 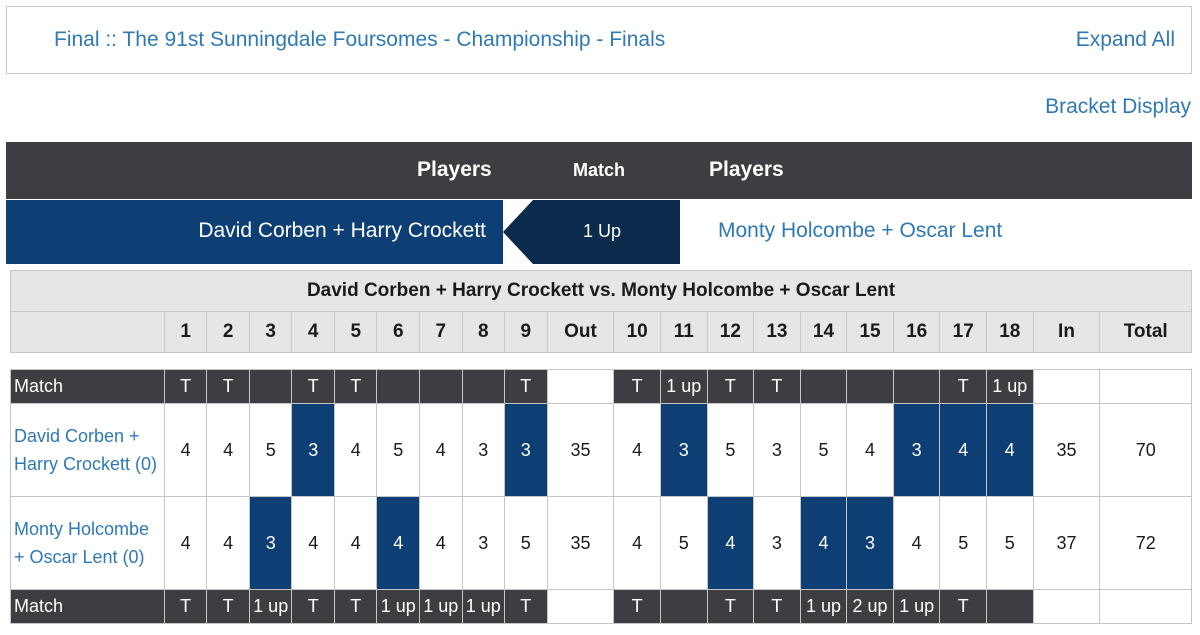 I want to click on team-name-link: David Corben + Harry Crockett (0), so click(x=87, y=450).